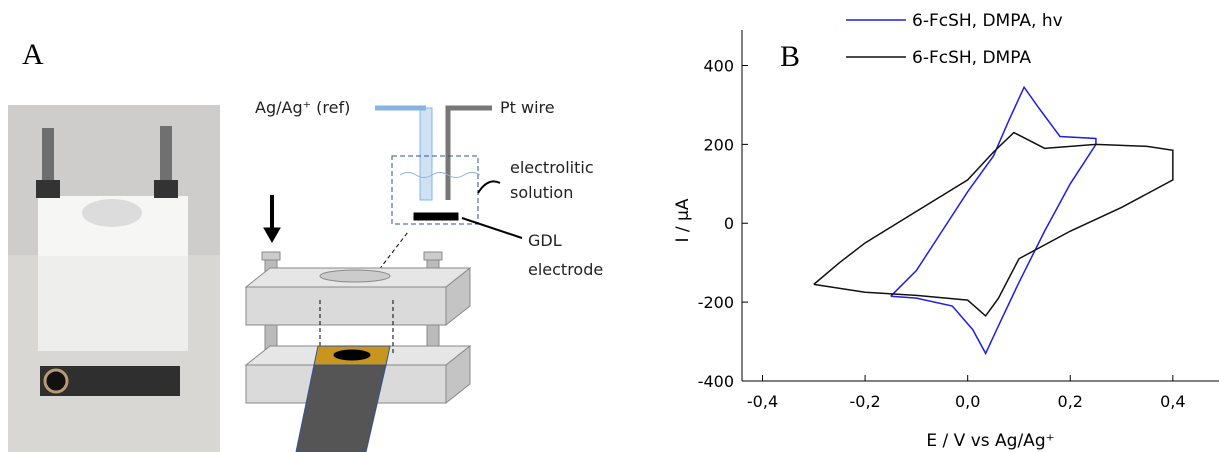 Image resolution: width=1219 pixels, height=452 pixels. What do you see at coordinates (33, 54) in the screenshot?
I see `panel-label: A` at bounding box center [33, 54].